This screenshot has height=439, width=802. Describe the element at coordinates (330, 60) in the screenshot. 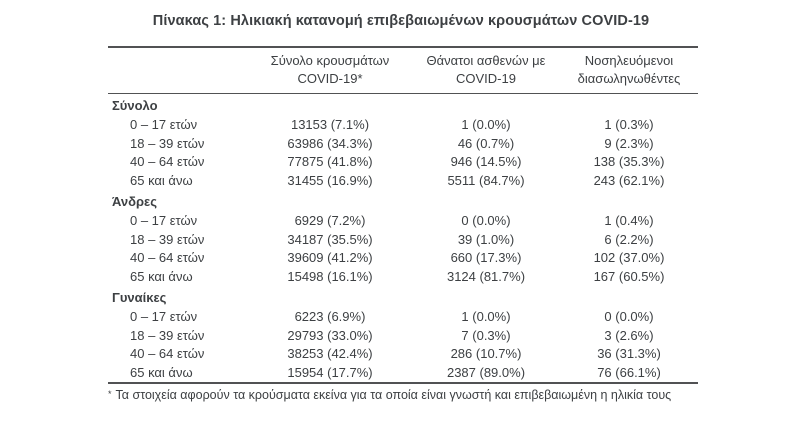

I see `header-total-cases-line1: Σύνολο κρουσμάτων` at that location.